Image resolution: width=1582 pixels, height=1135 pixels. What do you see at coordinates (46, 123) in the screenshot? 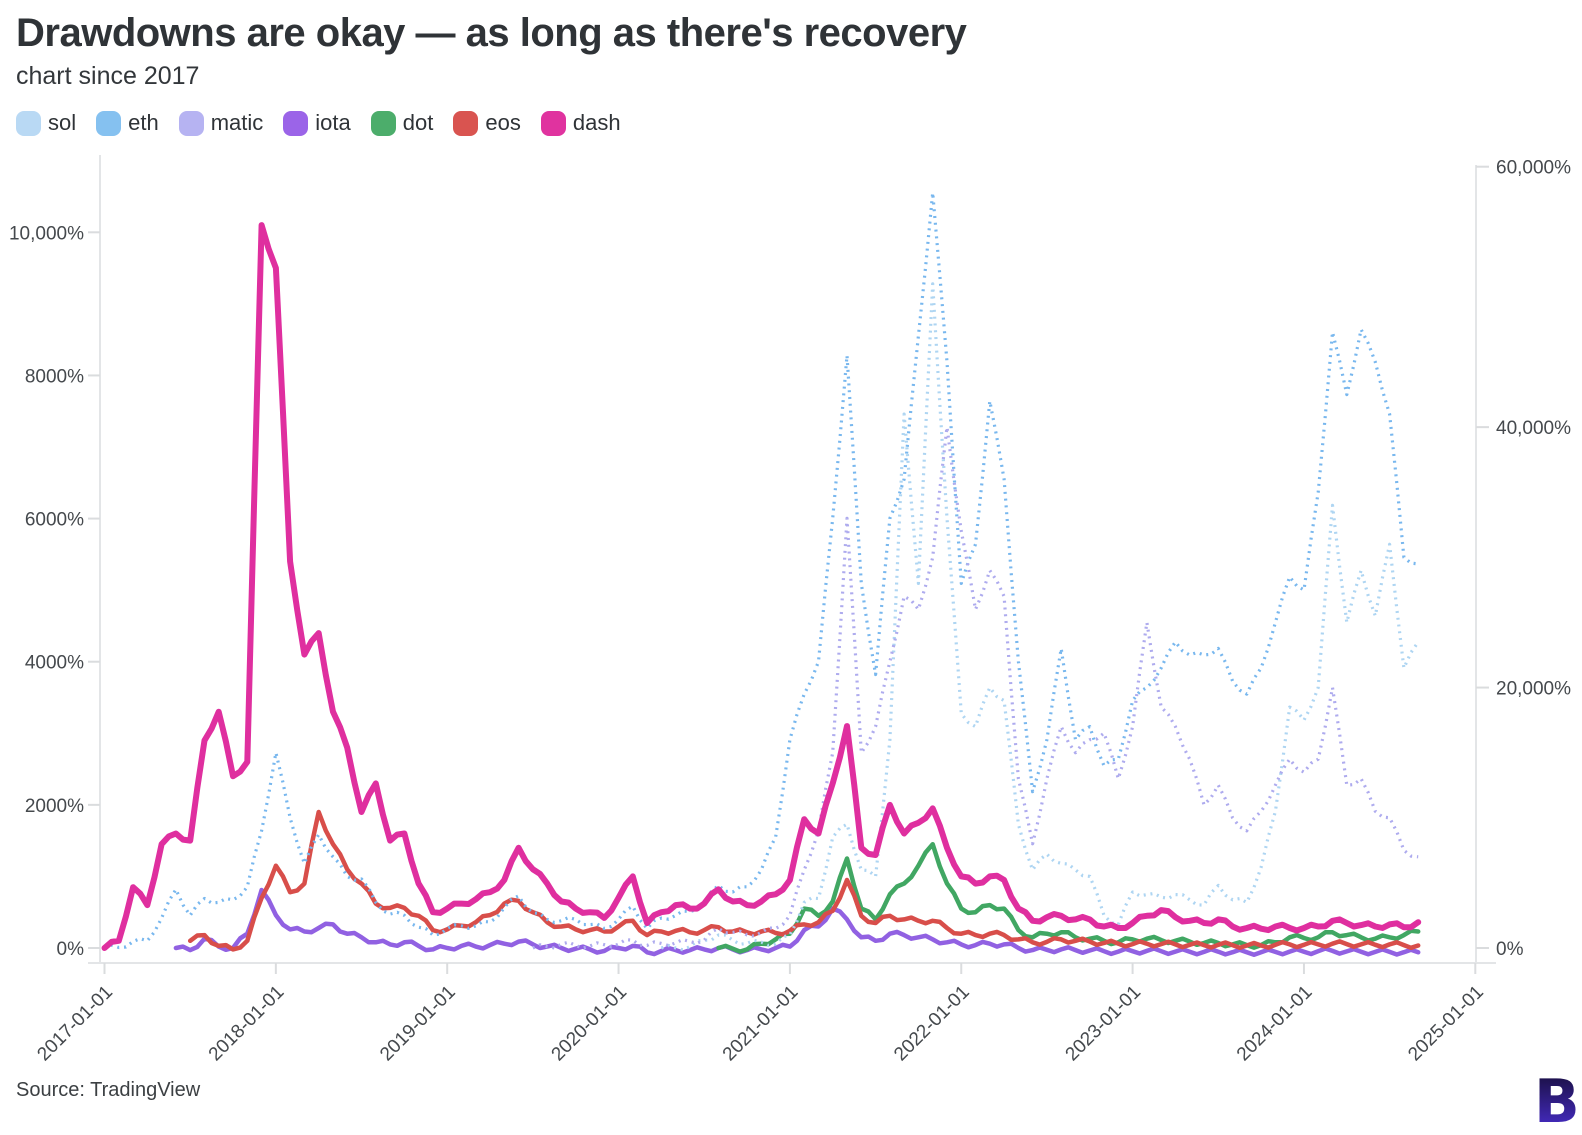
I see `legend-item-sol: sol` at bounding box center [46, 123].